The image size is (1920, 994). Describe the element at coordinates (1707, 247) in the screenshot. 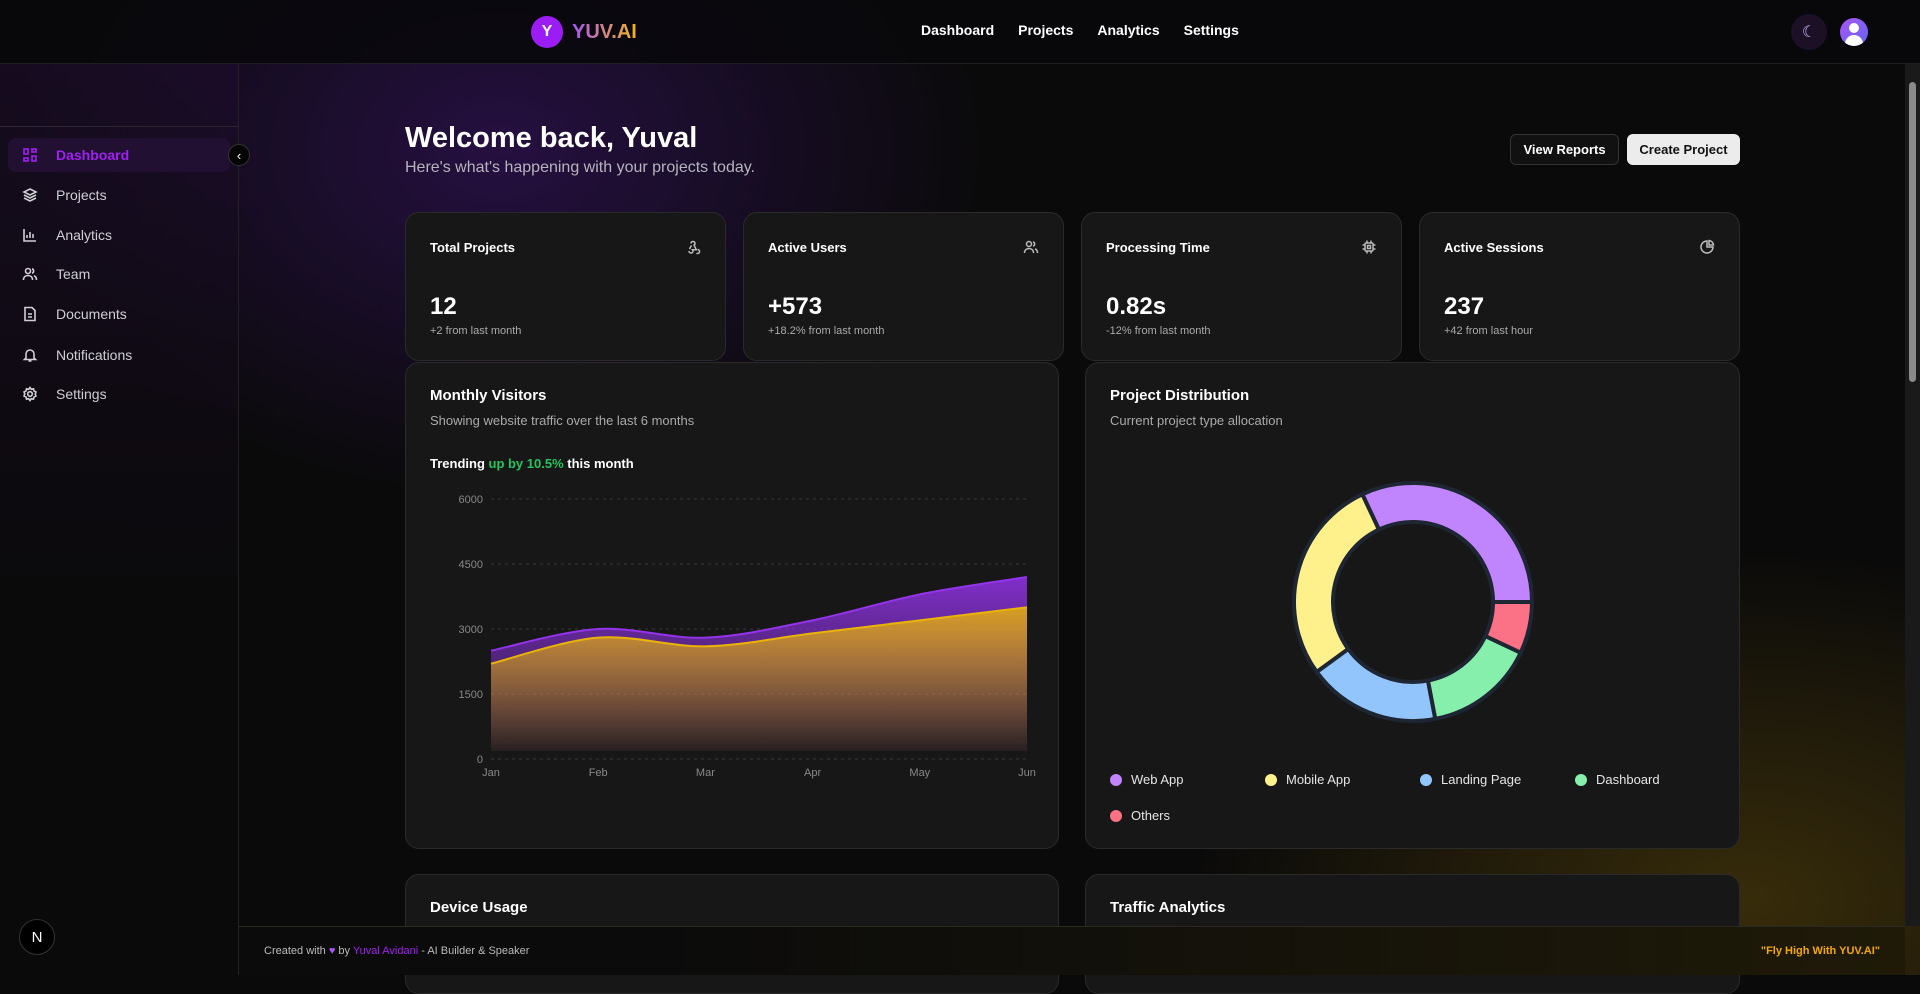

I see `pie-chart-icon` at that location.